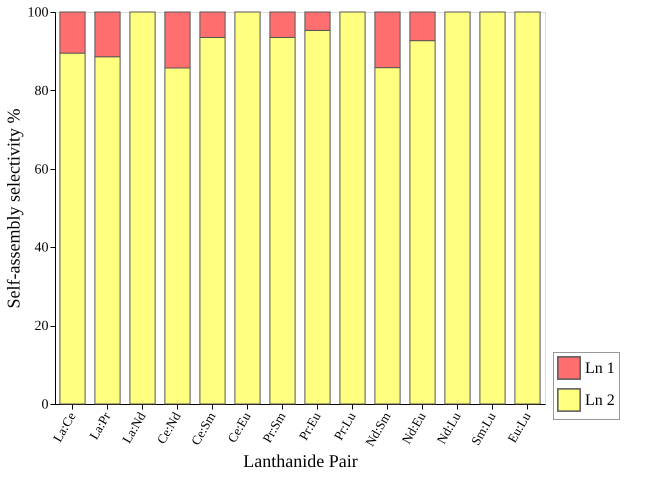 The image size is (654, 496). What do you see at coordinates (38, 13) in the screenshot?
I see `y-tick-label: 100` at bounding box center [38, 13].